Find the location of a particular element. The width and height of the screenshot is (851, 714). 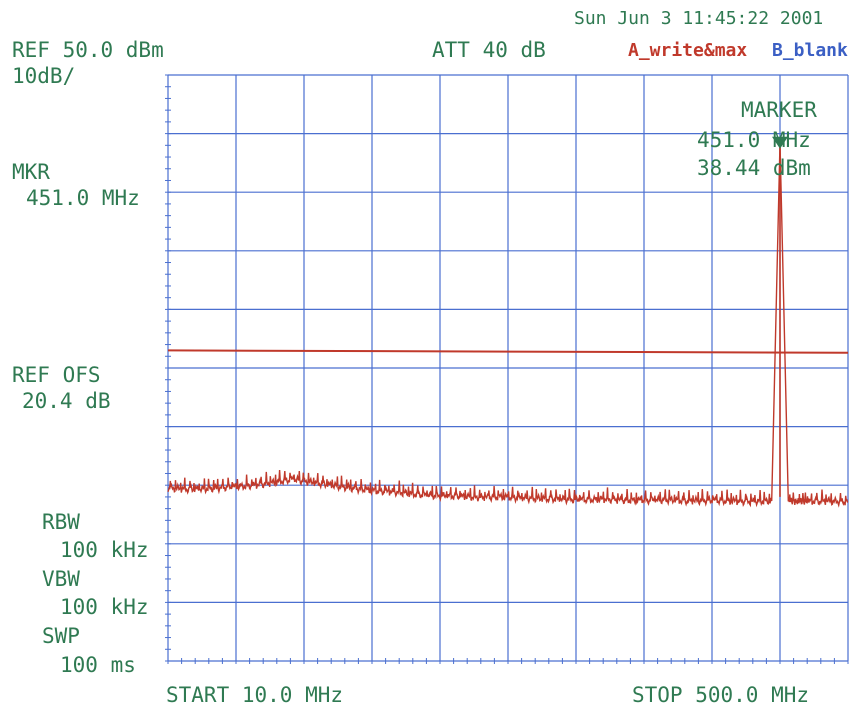

marker-group is located at coordinates (780, 316).